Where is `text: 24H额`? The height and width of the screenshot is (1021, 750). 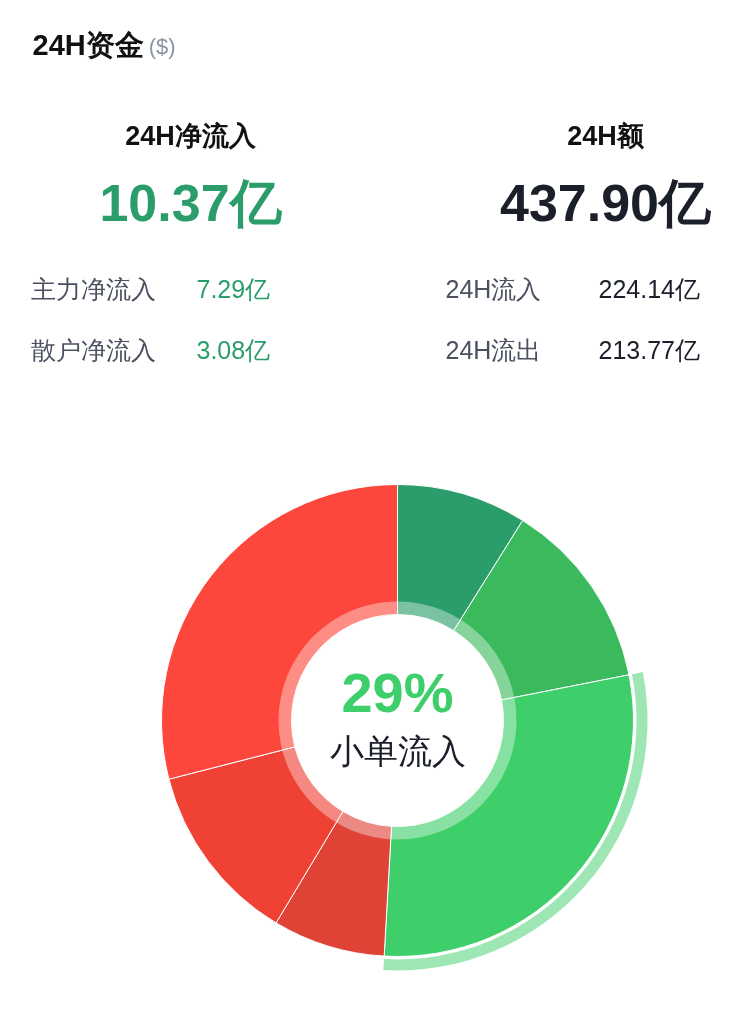
text: 24H额 is located at coordinates (606, 135).